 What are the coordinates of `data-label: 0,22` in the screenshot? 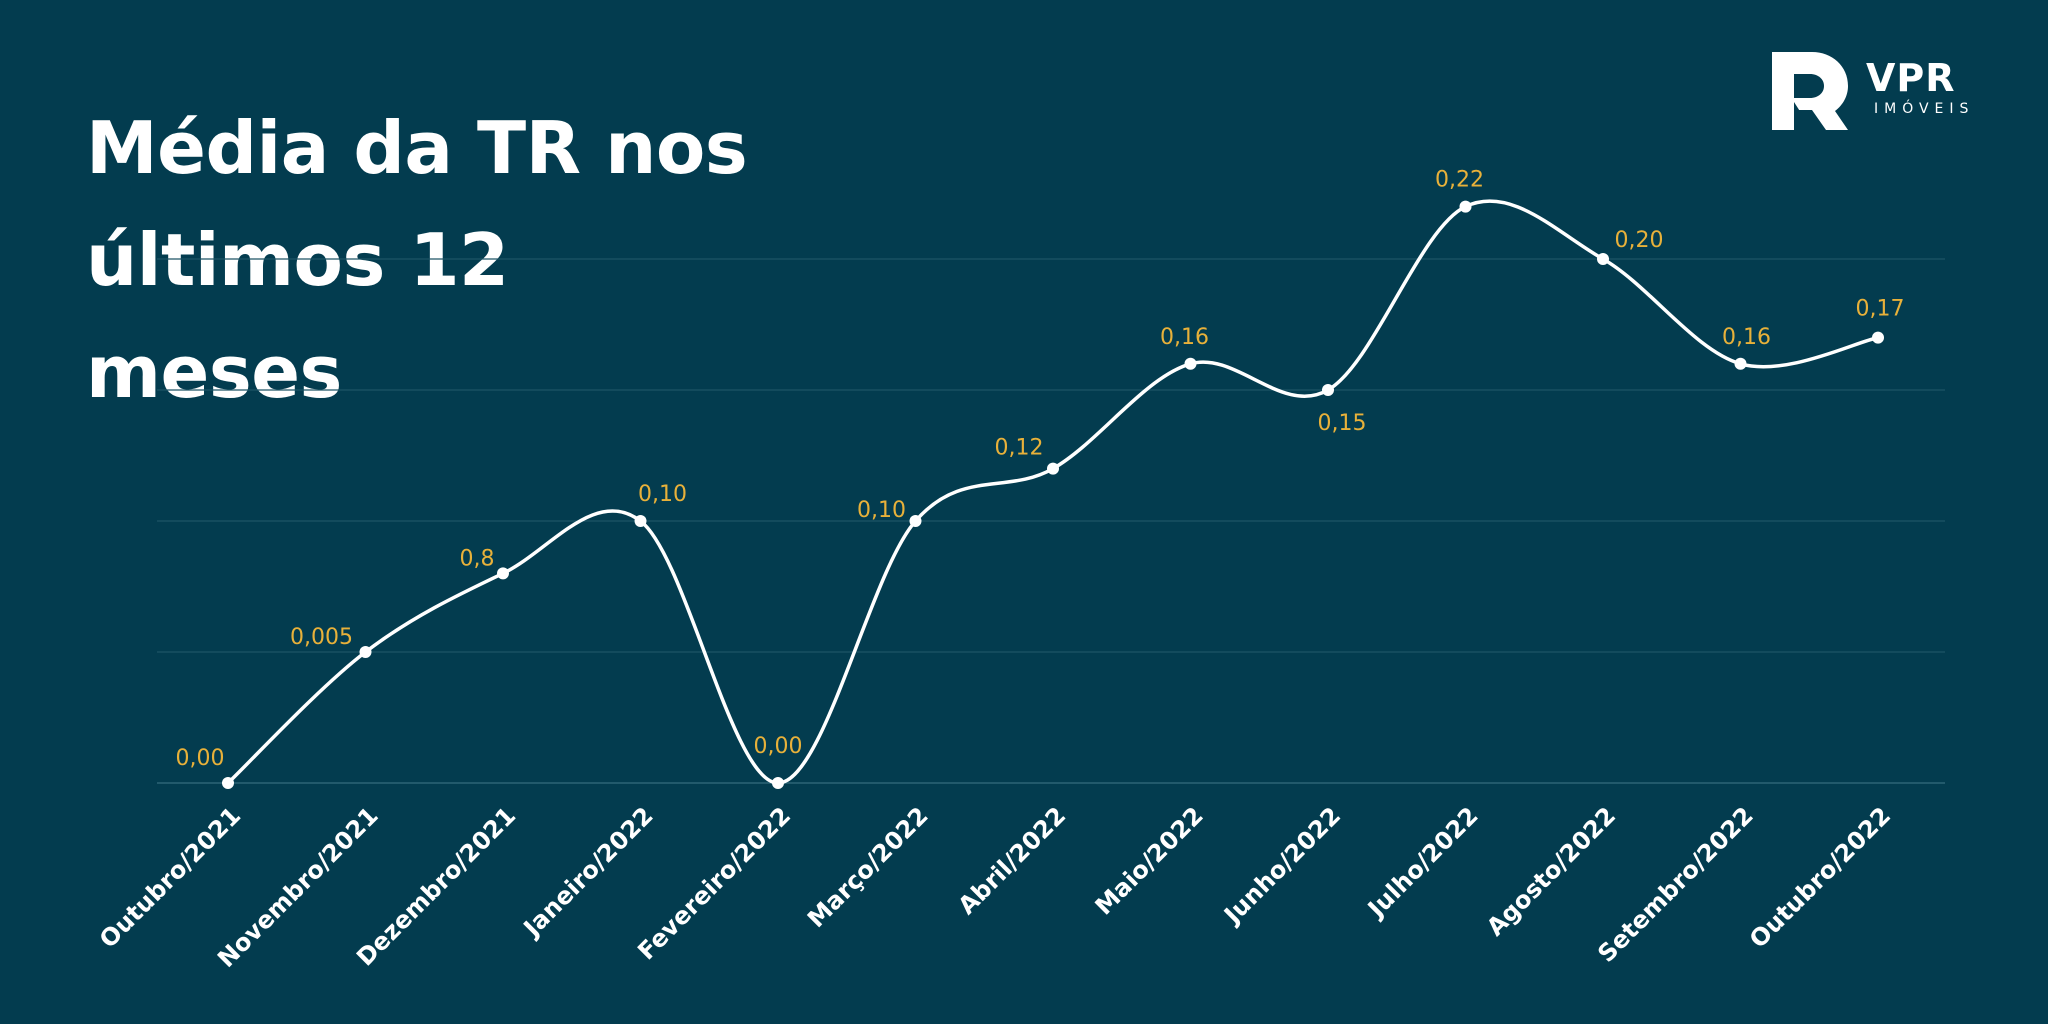 It's located at (1459, 180).